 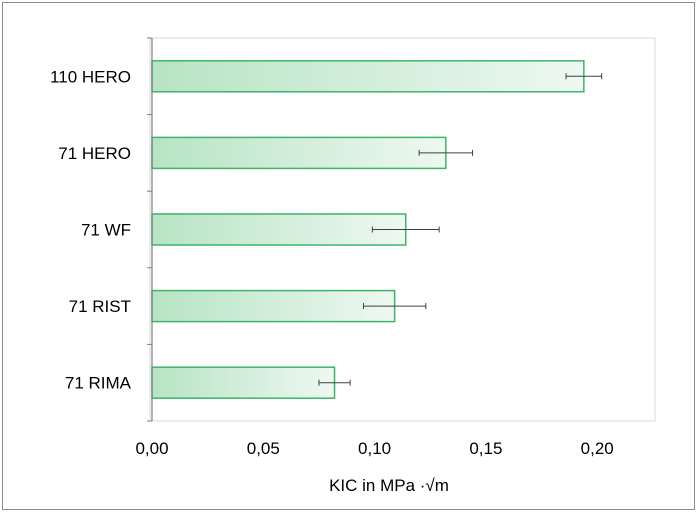 I want to click on bar-110-hero, so click(x=368, y=76).